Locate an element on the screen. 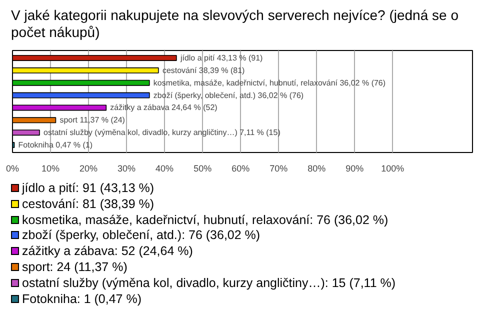 This screenshot has height=324, width=480. x-tick-label: 50% is located at coordinates (203, 169).